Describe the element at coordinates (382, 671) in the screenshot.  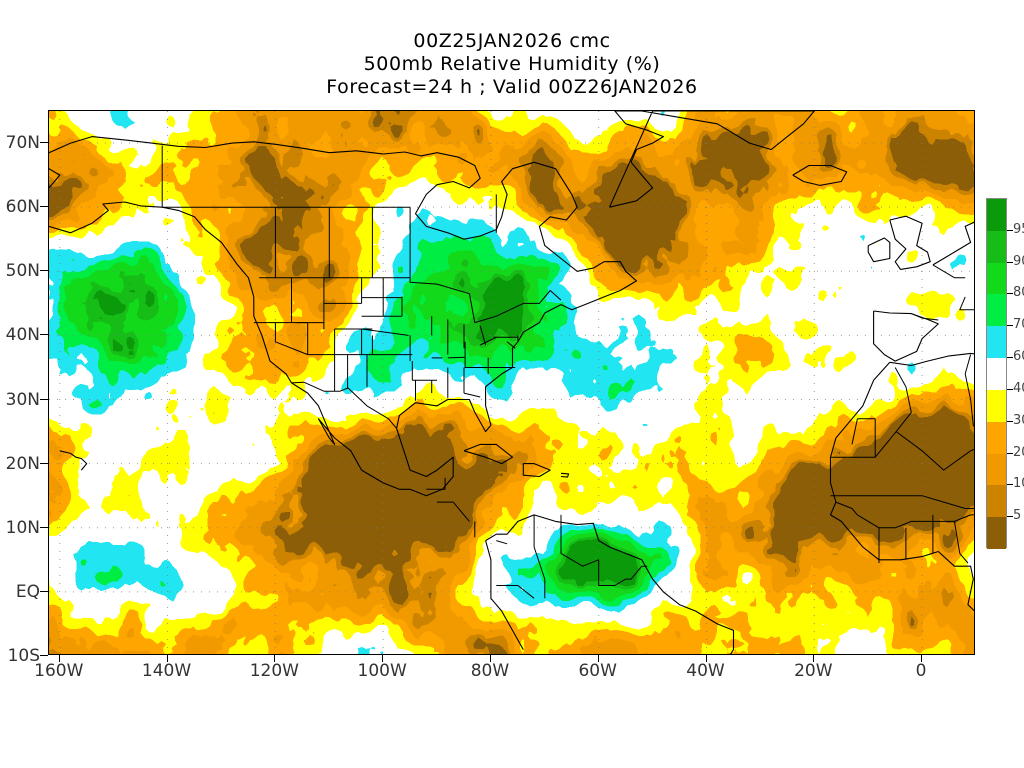
I see `longitude-label: 100W` at that location.